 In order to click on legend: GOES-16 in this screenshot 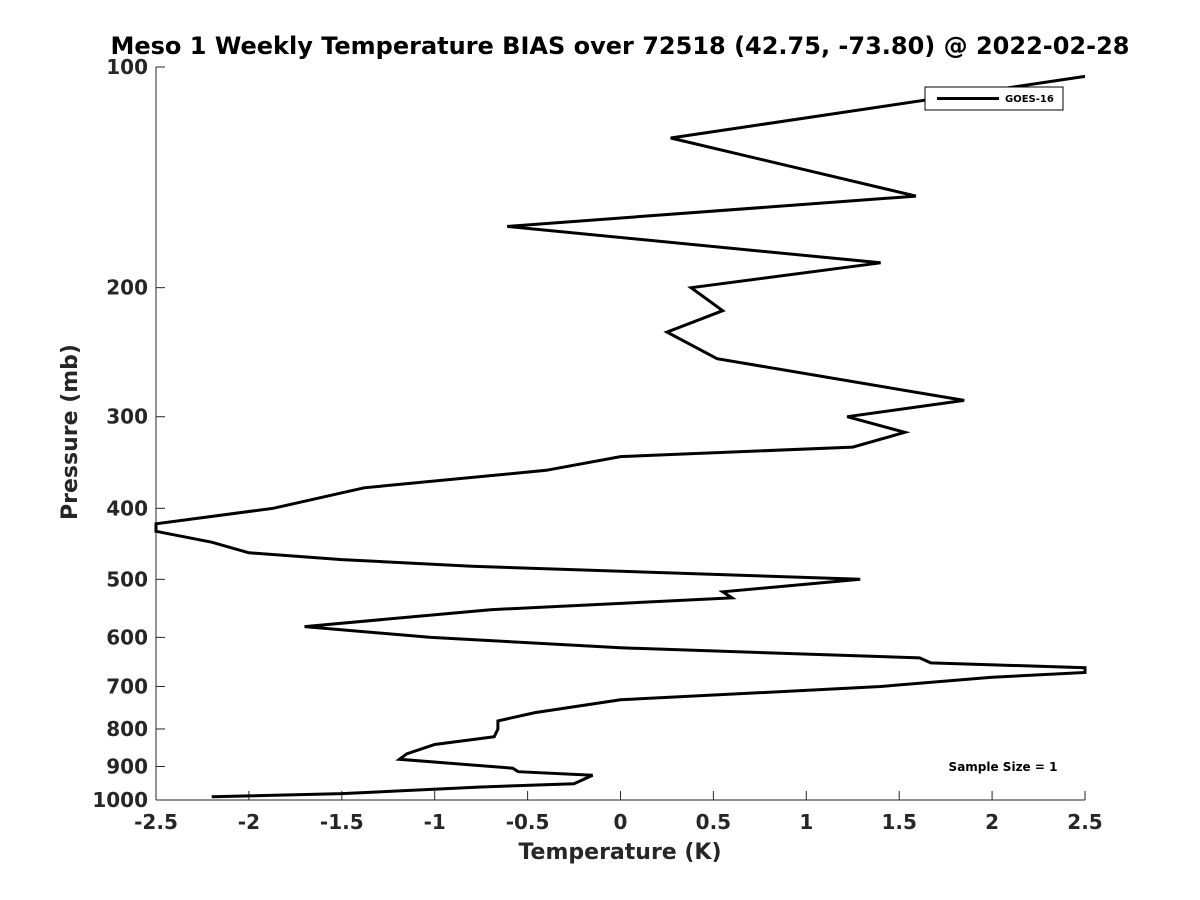, I will do `click(994, 98)`.